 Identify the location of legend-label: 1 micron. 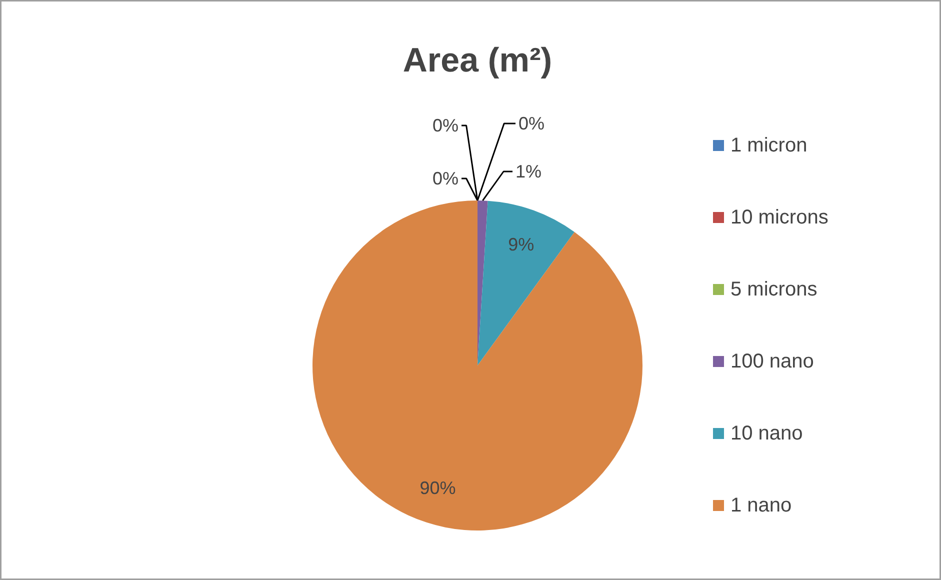
(769, 145).